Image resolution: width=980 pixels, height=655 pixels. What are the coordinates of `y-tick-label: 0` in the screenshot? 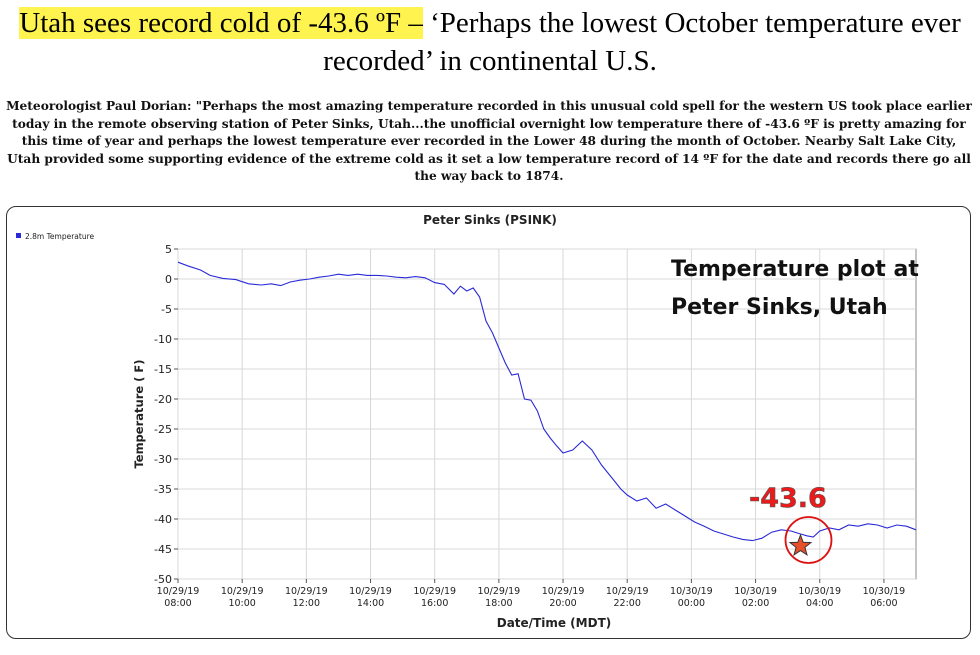 It's located at (168, 279).